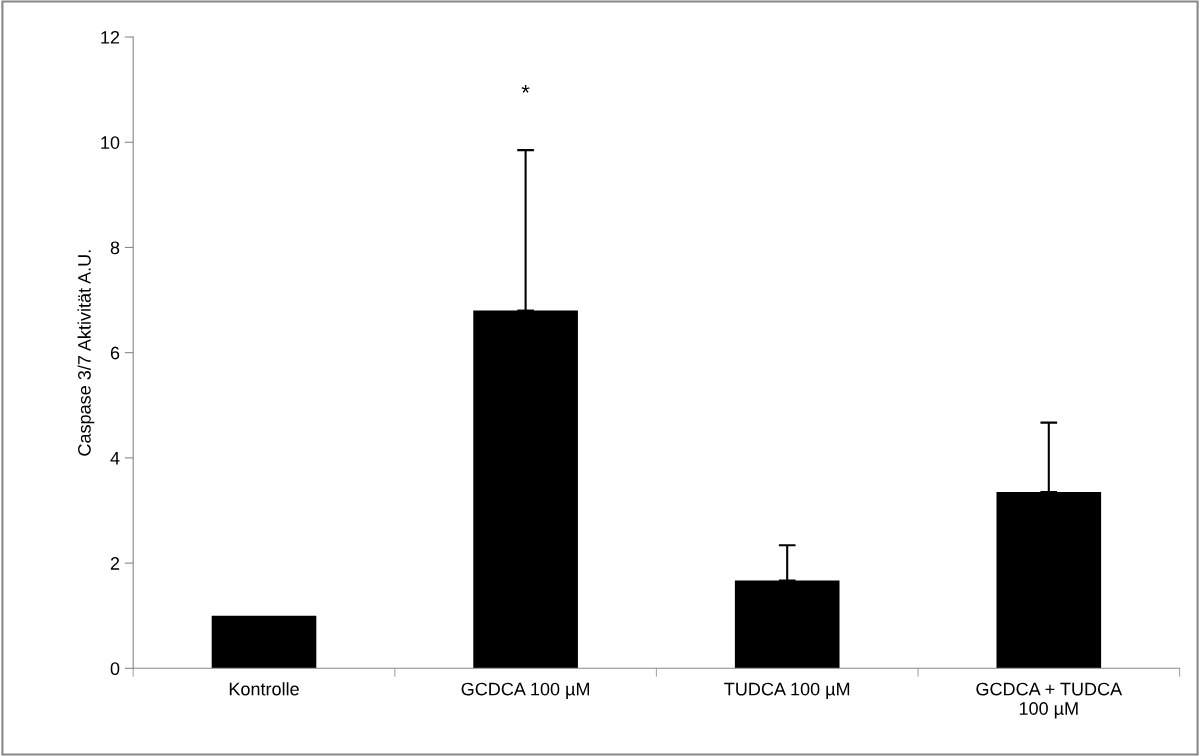  What do you see at coordinates (525, 691) in the screenshot?
I see `x-tick-label: GCDCA 100 µM` at bounding box center [525, 691].